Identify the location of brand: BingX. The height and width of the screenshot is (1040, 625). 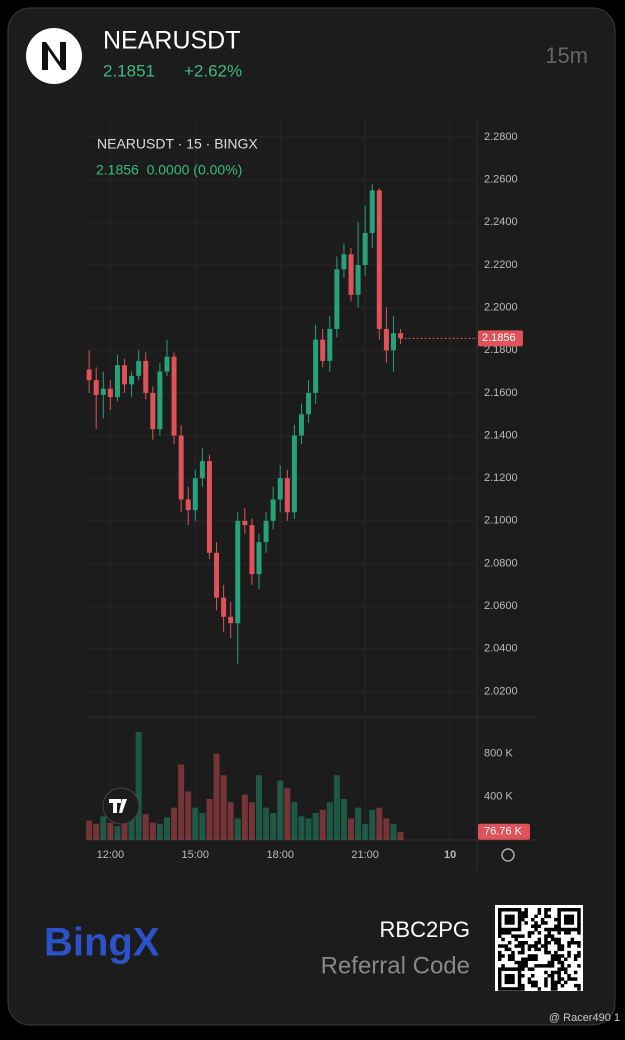
(102, 943).